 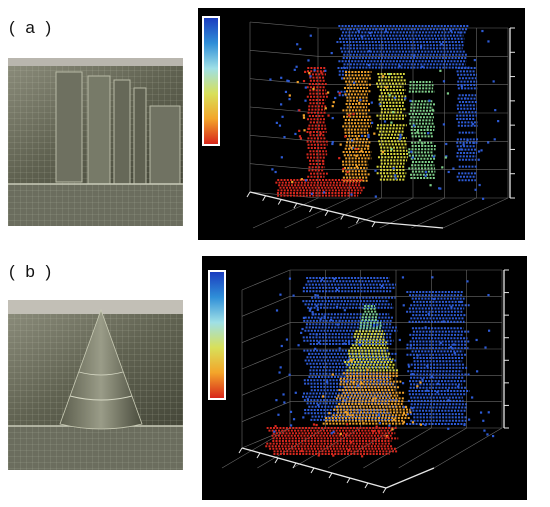 What do you see at coordinates (32, 271) in the screenshot?
I see `panel-b-label: ( b )` at bounding box center [32, 271].